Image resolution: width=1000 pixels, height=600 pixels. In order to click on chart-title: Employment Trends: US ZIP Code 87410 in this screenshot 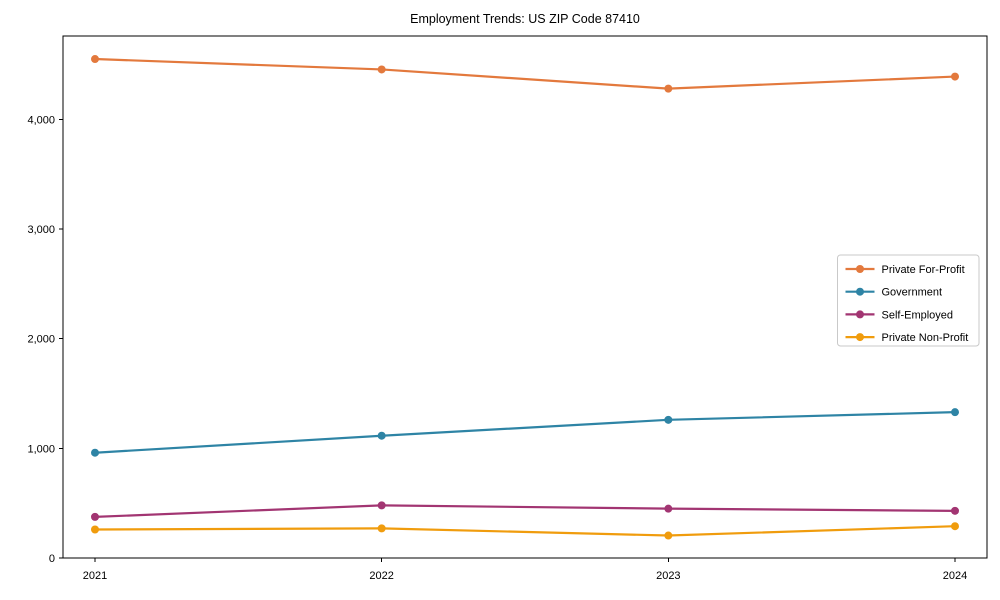, I will do `click(525, 19)`.